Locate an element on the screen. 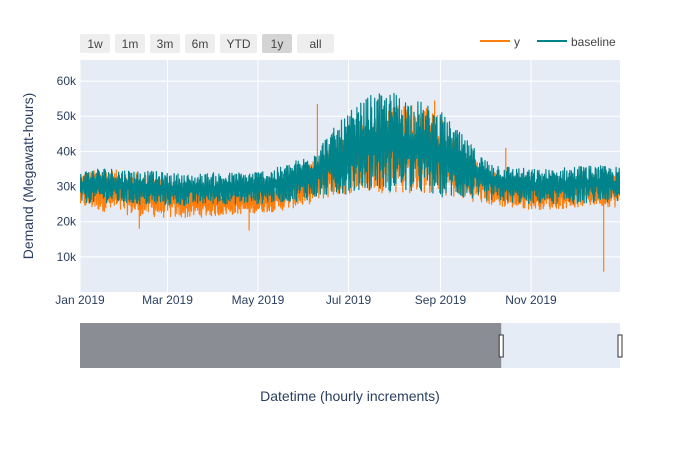 Image resolution: width=700 pixels, height=450 pixels. range-button-1m: 1m is located at coordinates (130, 43).